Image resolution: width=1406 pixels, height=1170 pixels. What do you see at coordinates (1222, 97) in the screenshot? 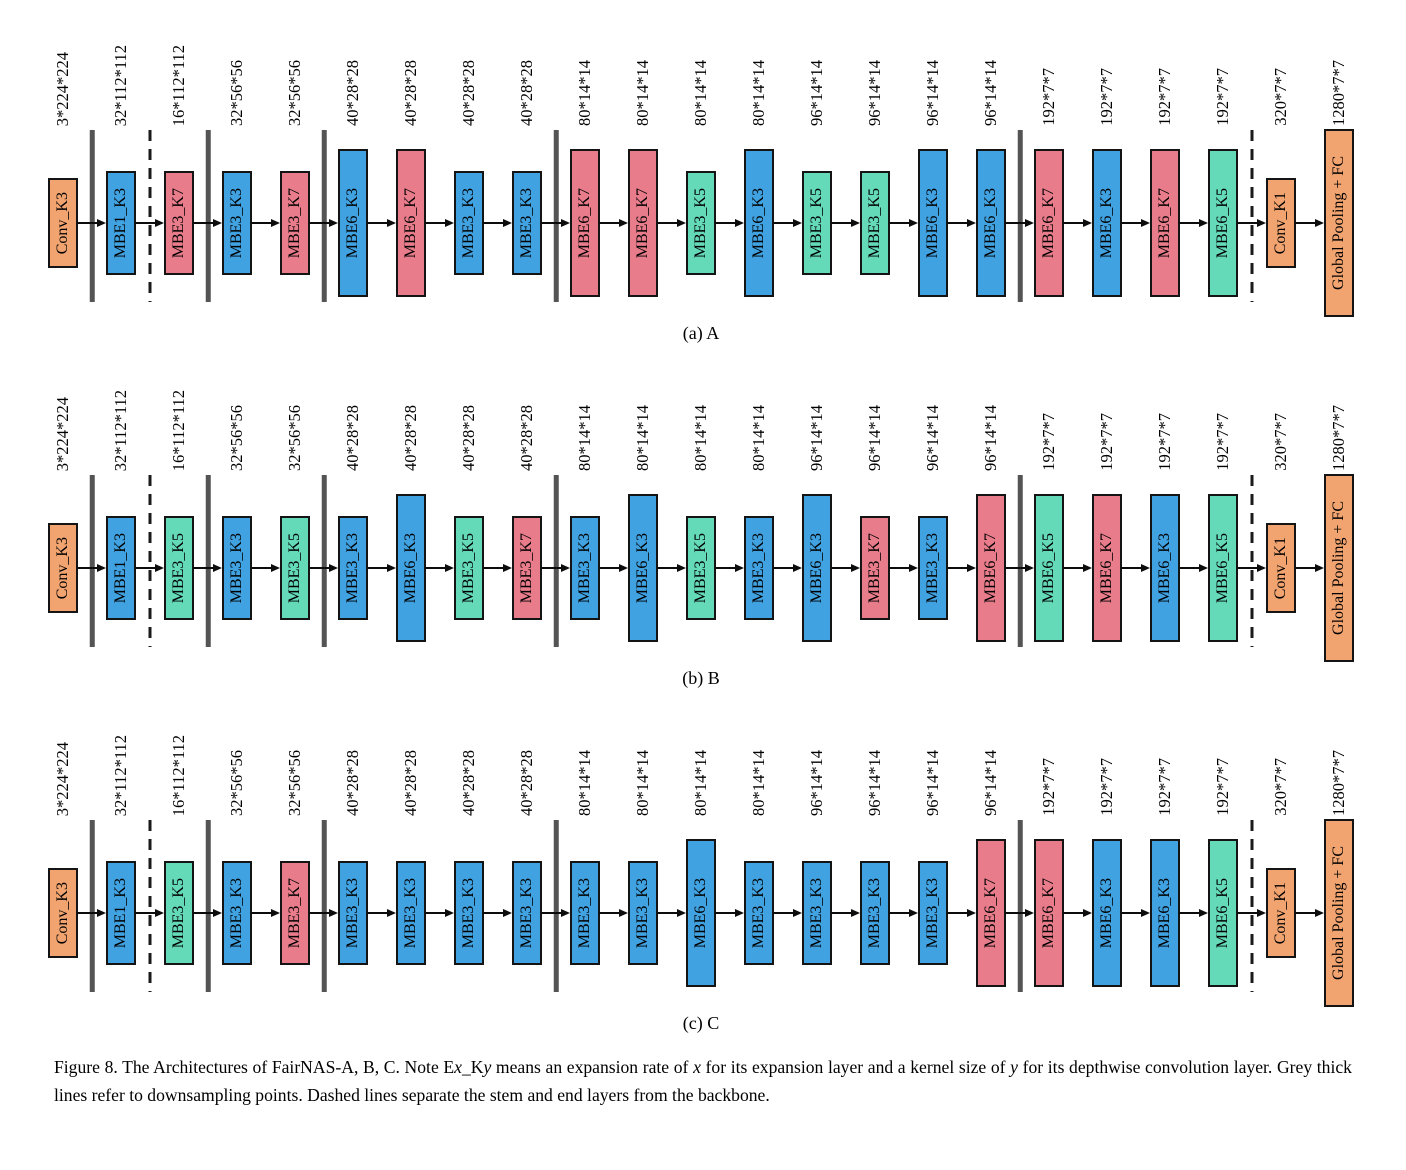
I see `dims-text: 192*7*7` at bounding box center [1222, 97].